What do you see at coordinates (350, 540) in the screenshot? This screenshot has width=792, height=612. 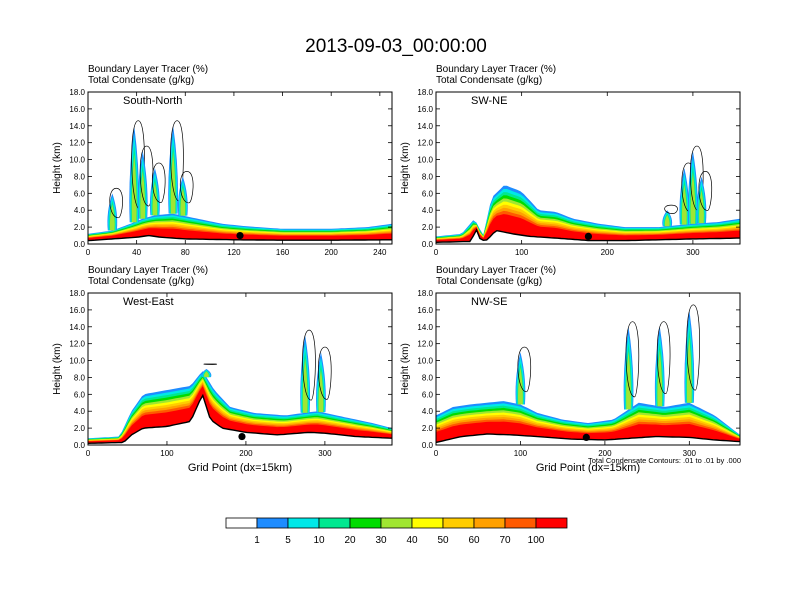 I see `colorbar-label: 20` at bounding box center [350, 540].